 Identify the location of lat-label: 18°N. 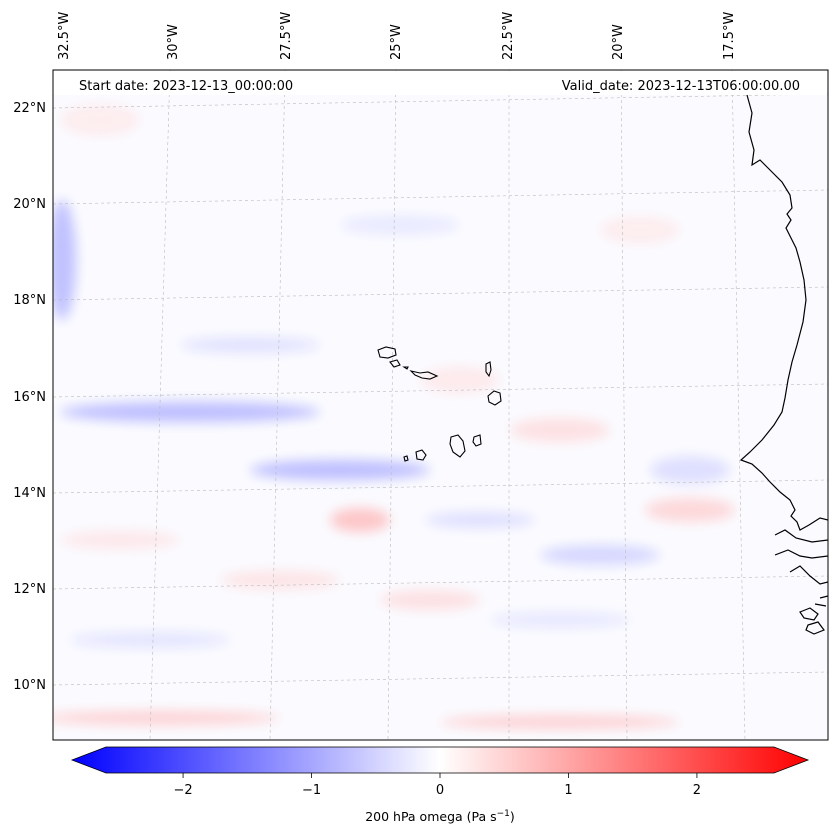
(29, 300).